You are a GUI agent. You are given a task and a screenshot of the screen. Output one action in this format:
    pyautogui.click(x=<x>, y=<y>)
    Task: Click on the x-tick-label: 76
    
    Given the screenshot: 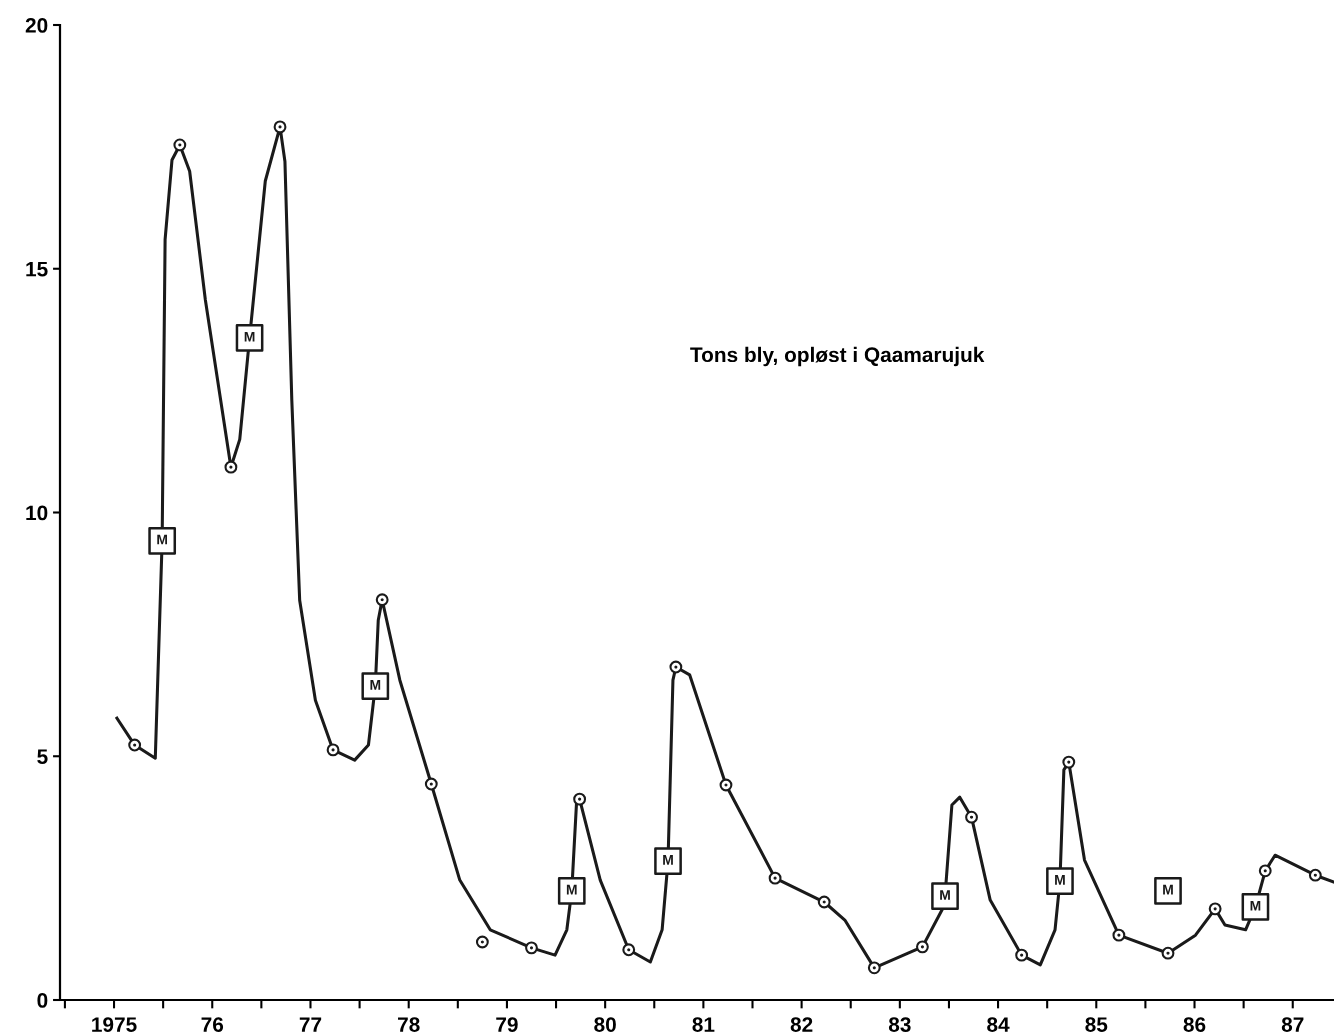 What is the action you would take?
    pyautogui.click(x=212, y=1024)
    